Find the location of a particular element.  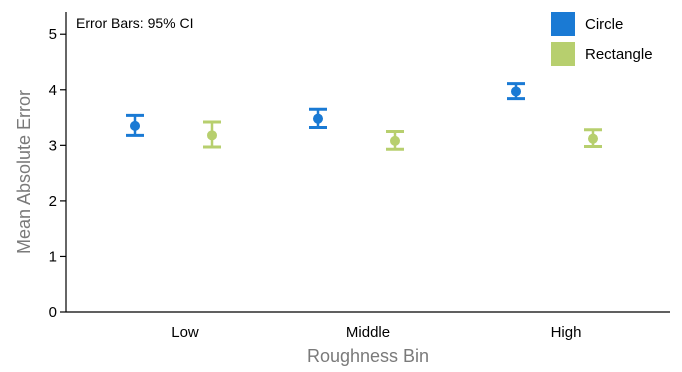

legend-label: Rectangle is located at coordinates (619, 54).